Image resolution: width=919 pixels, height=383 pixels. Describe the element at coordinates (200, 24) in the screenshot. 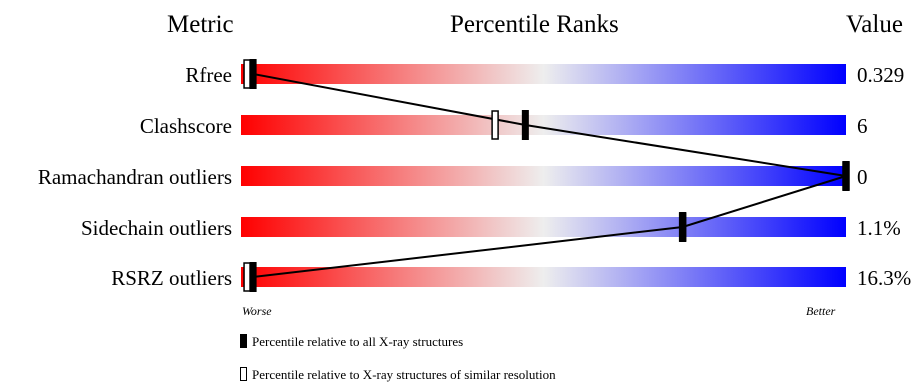

I see `metric-column-header: Metric` at that location.